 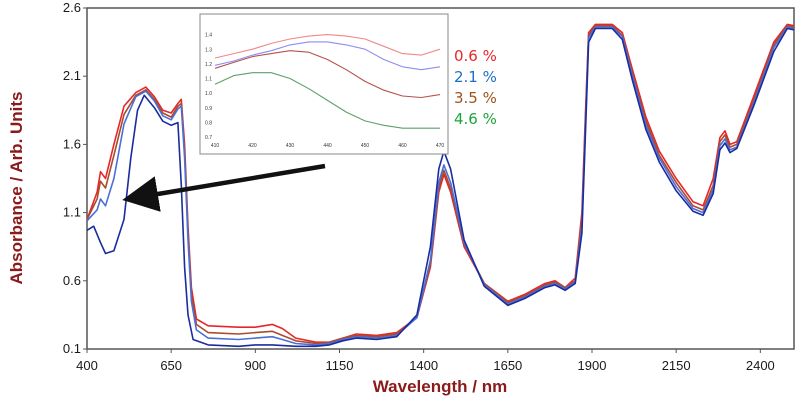 I want to click on y-tick-1.6: 1.6, so click(x=72, y=143).